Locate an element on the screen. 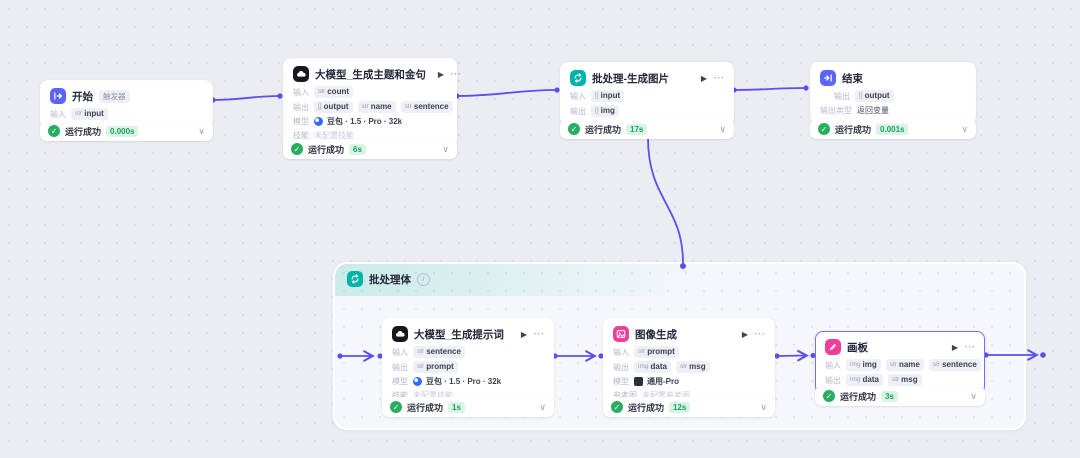  duration-badge: 3s is located at coordinates (889, 396).